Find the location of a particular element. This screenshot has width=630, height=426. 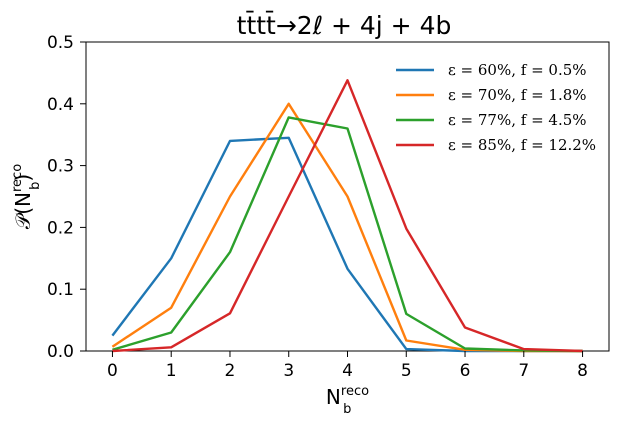

x-tick-label: 1 is located at coordinates (171, 371).